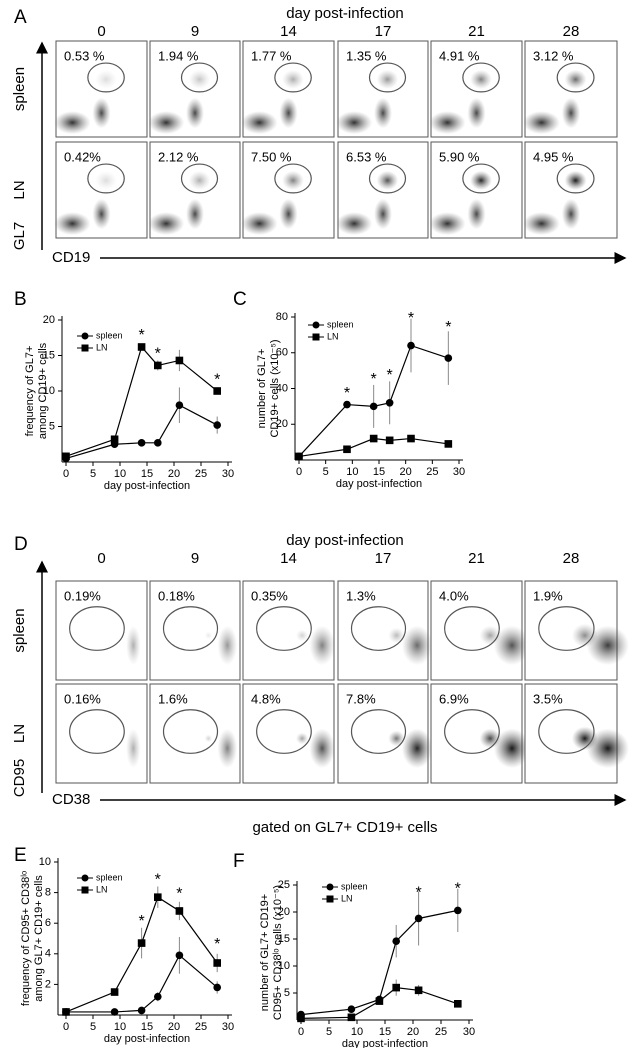 This screenshot has width=638, height=1048. Describe the element at coordinates (195, 558) in the screenshot. I see `column-header: 9` at that location.